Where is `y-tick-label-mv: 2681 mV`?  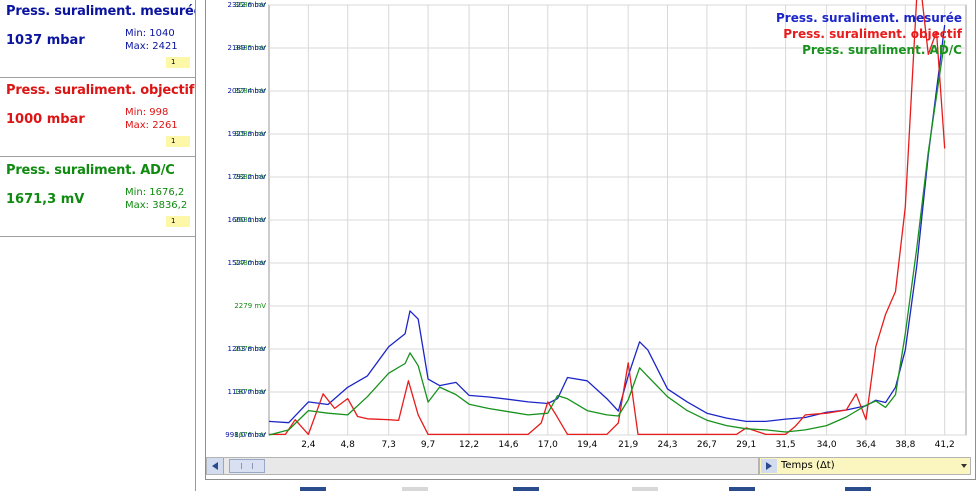 y-tick-label-mv: 2681 mV is located at coordinates (250, 220).